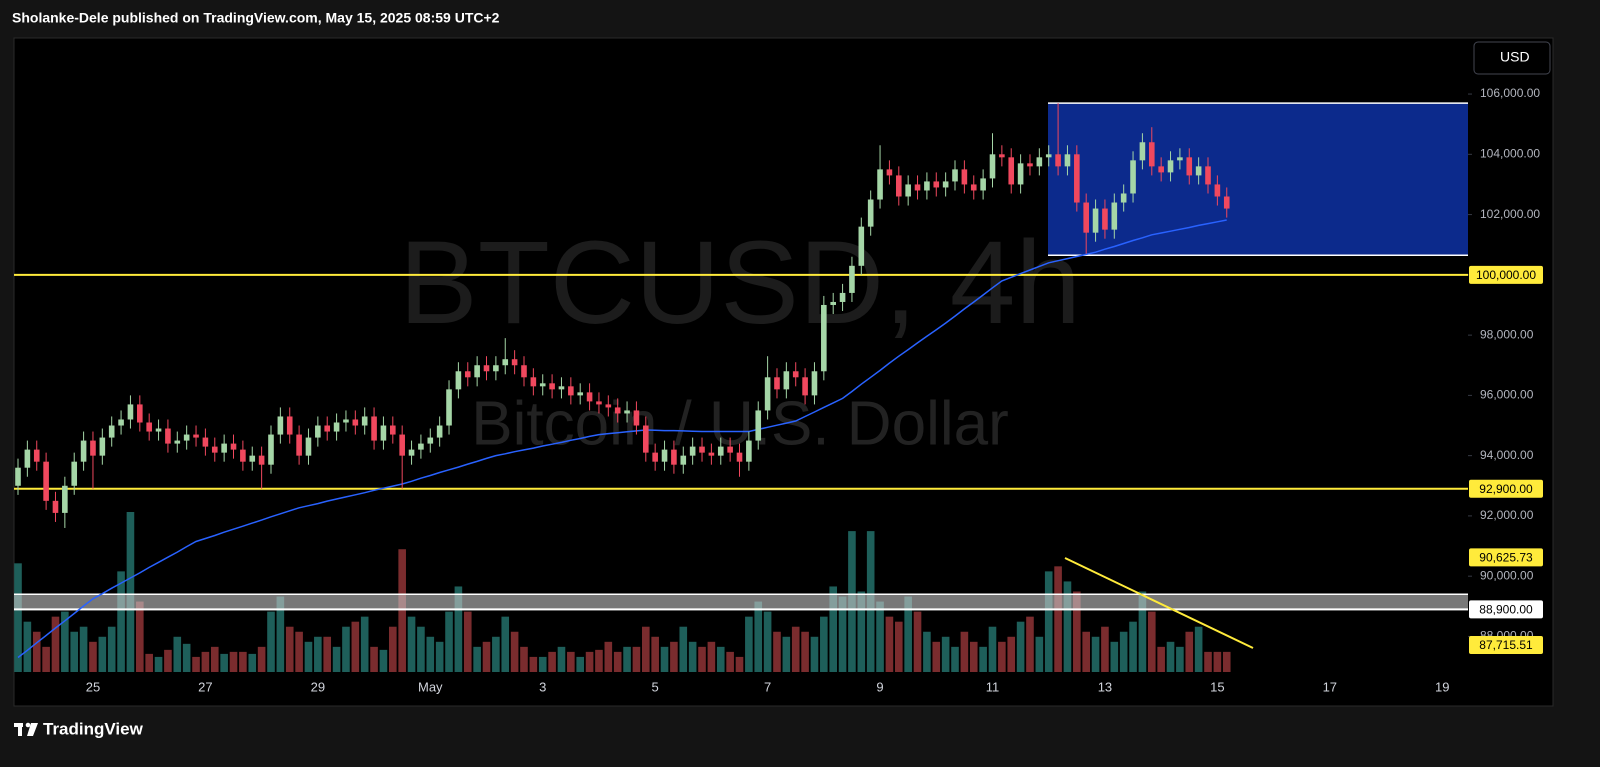 Image resolution: width=1600 pixels, height=767 pixels. What do you see at coordinates (542, 686) in the screenshot?
I see `x-tick-label: 3` at bounding box center [542, 686].